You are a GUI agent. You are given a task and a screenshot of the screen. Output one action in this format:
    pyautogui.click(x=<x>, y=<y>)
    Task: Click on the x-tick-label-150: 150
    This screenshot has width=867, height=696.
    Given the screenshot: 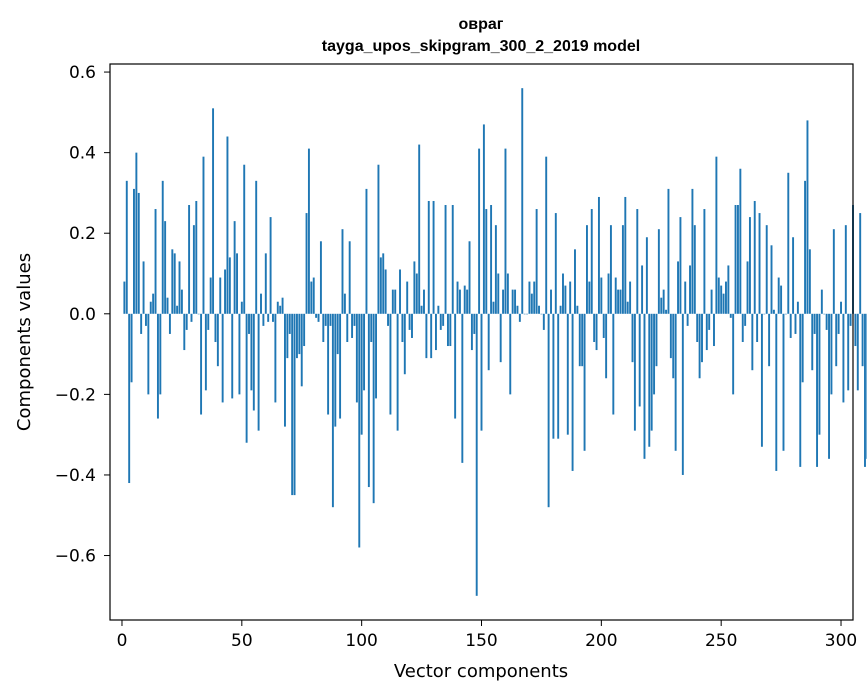 What is the action you would take?
    pyautogui.click(x=481, y=641)
    